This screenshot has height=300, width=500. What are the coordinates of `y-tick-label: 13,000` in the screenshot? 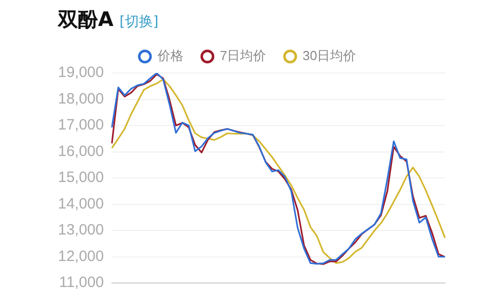 It's located at (81, 230).